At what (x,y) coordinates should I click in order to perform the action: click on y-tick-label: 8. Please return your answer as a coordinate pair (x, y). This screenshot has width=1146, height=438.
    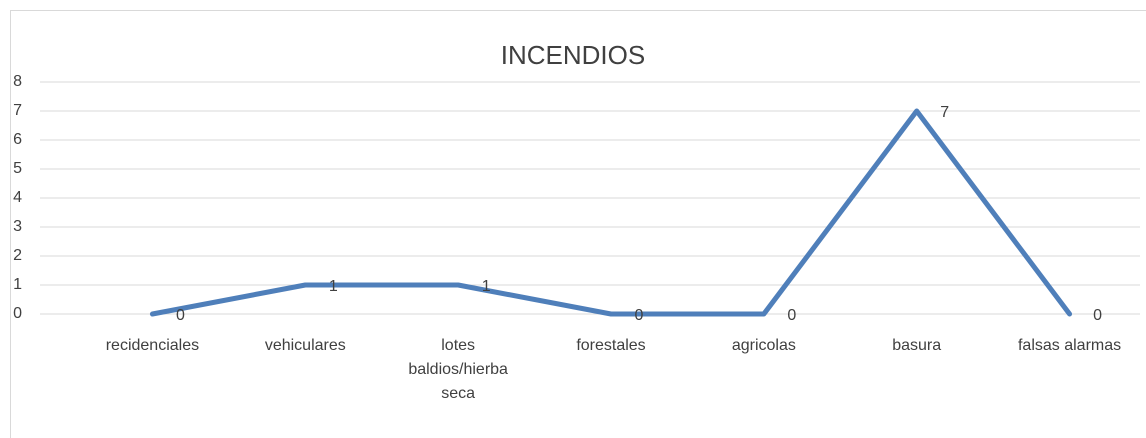
    Looking at the image, I should click on (17, 81).